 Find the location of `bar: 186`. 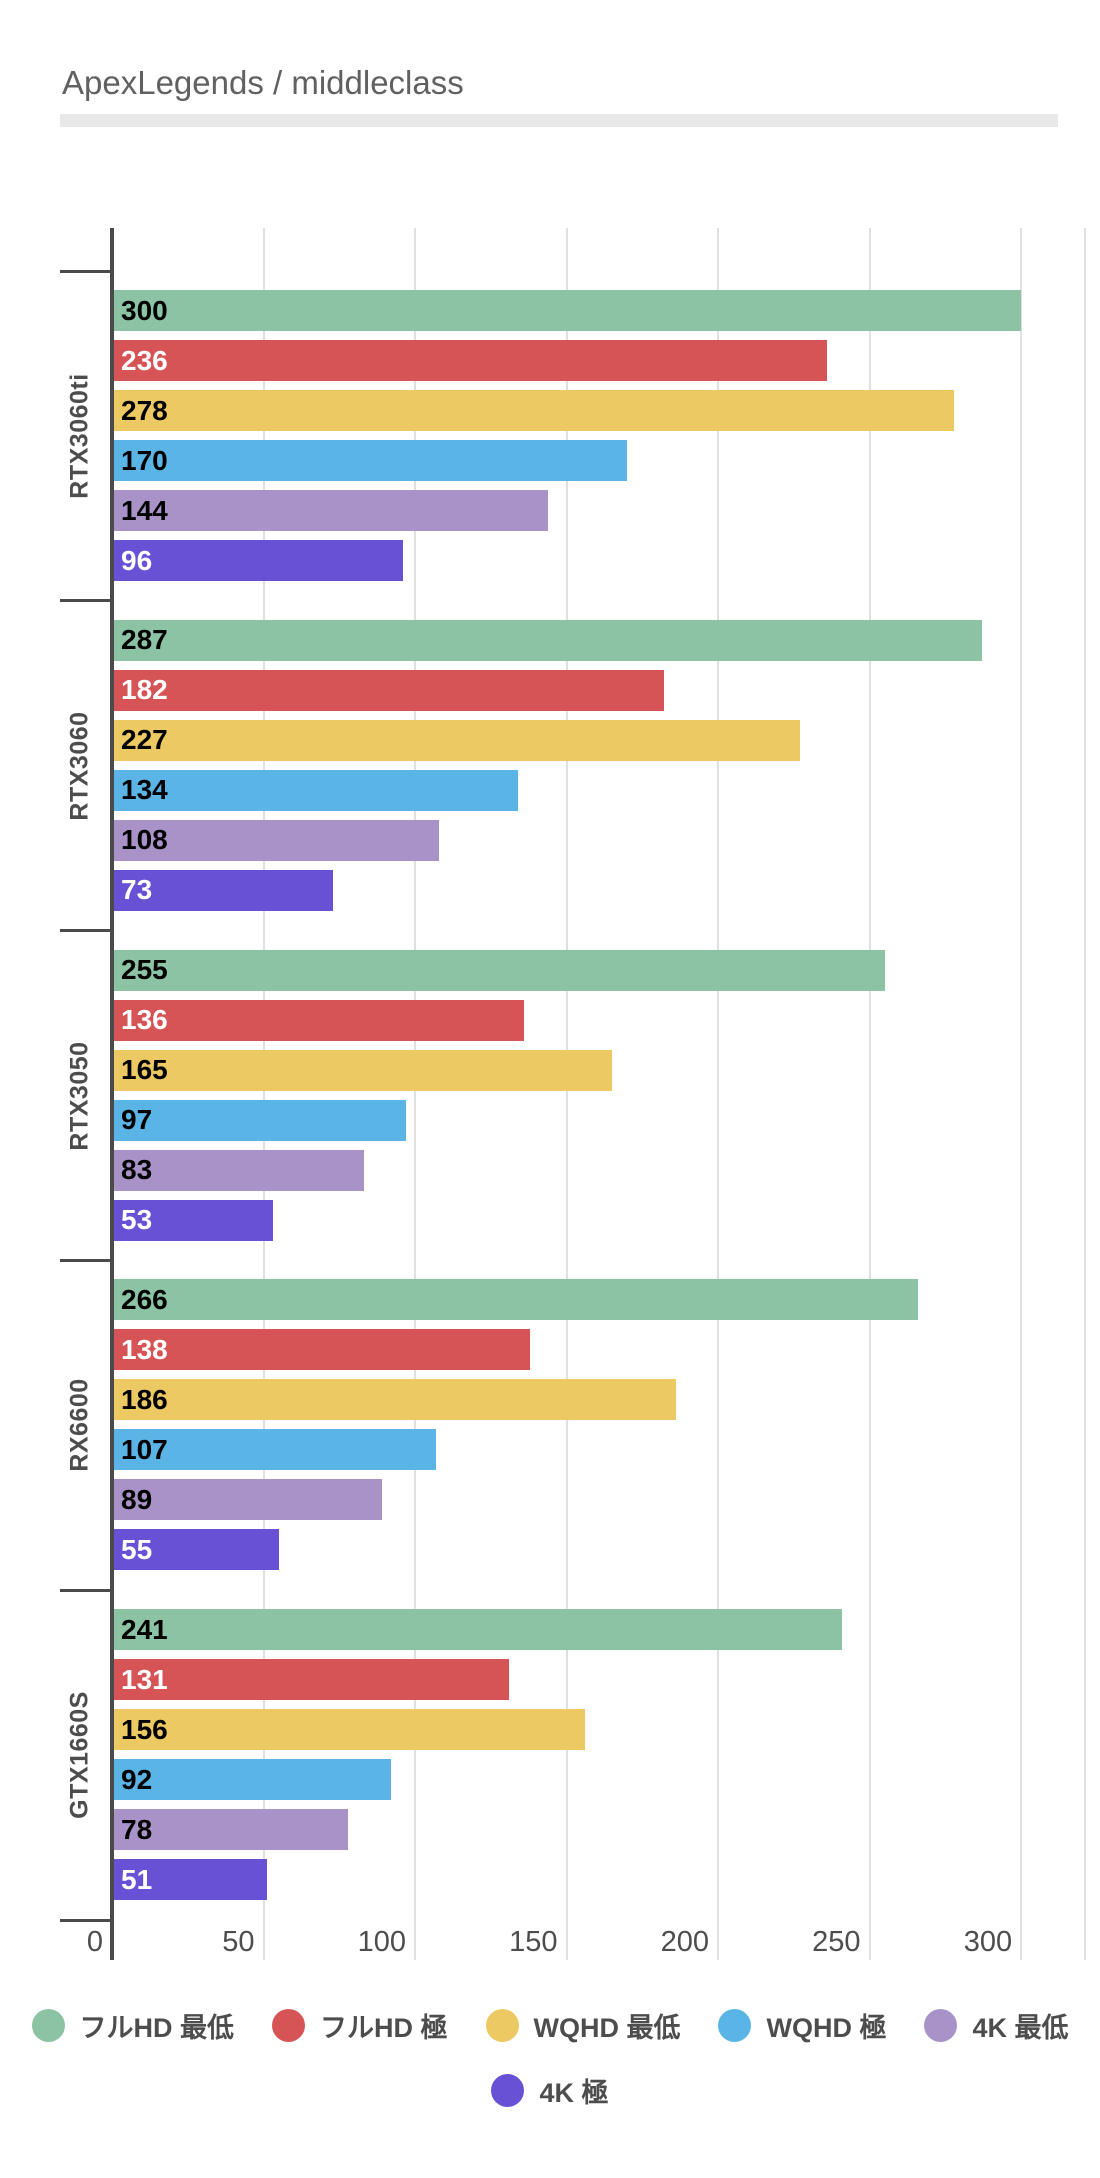

bar: 186 is located at coordinates (394, 1400).